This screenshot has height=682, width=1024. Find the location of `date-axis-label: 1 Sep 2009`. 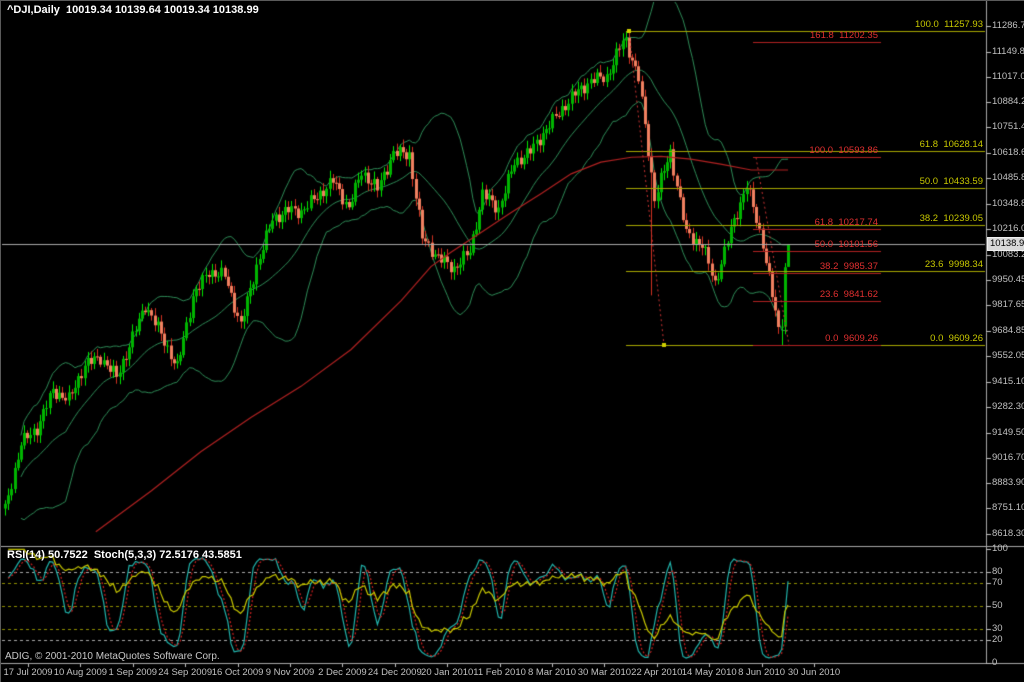

date-axis-label: 1 Sep 2009 is located at coordinates (133, 672).